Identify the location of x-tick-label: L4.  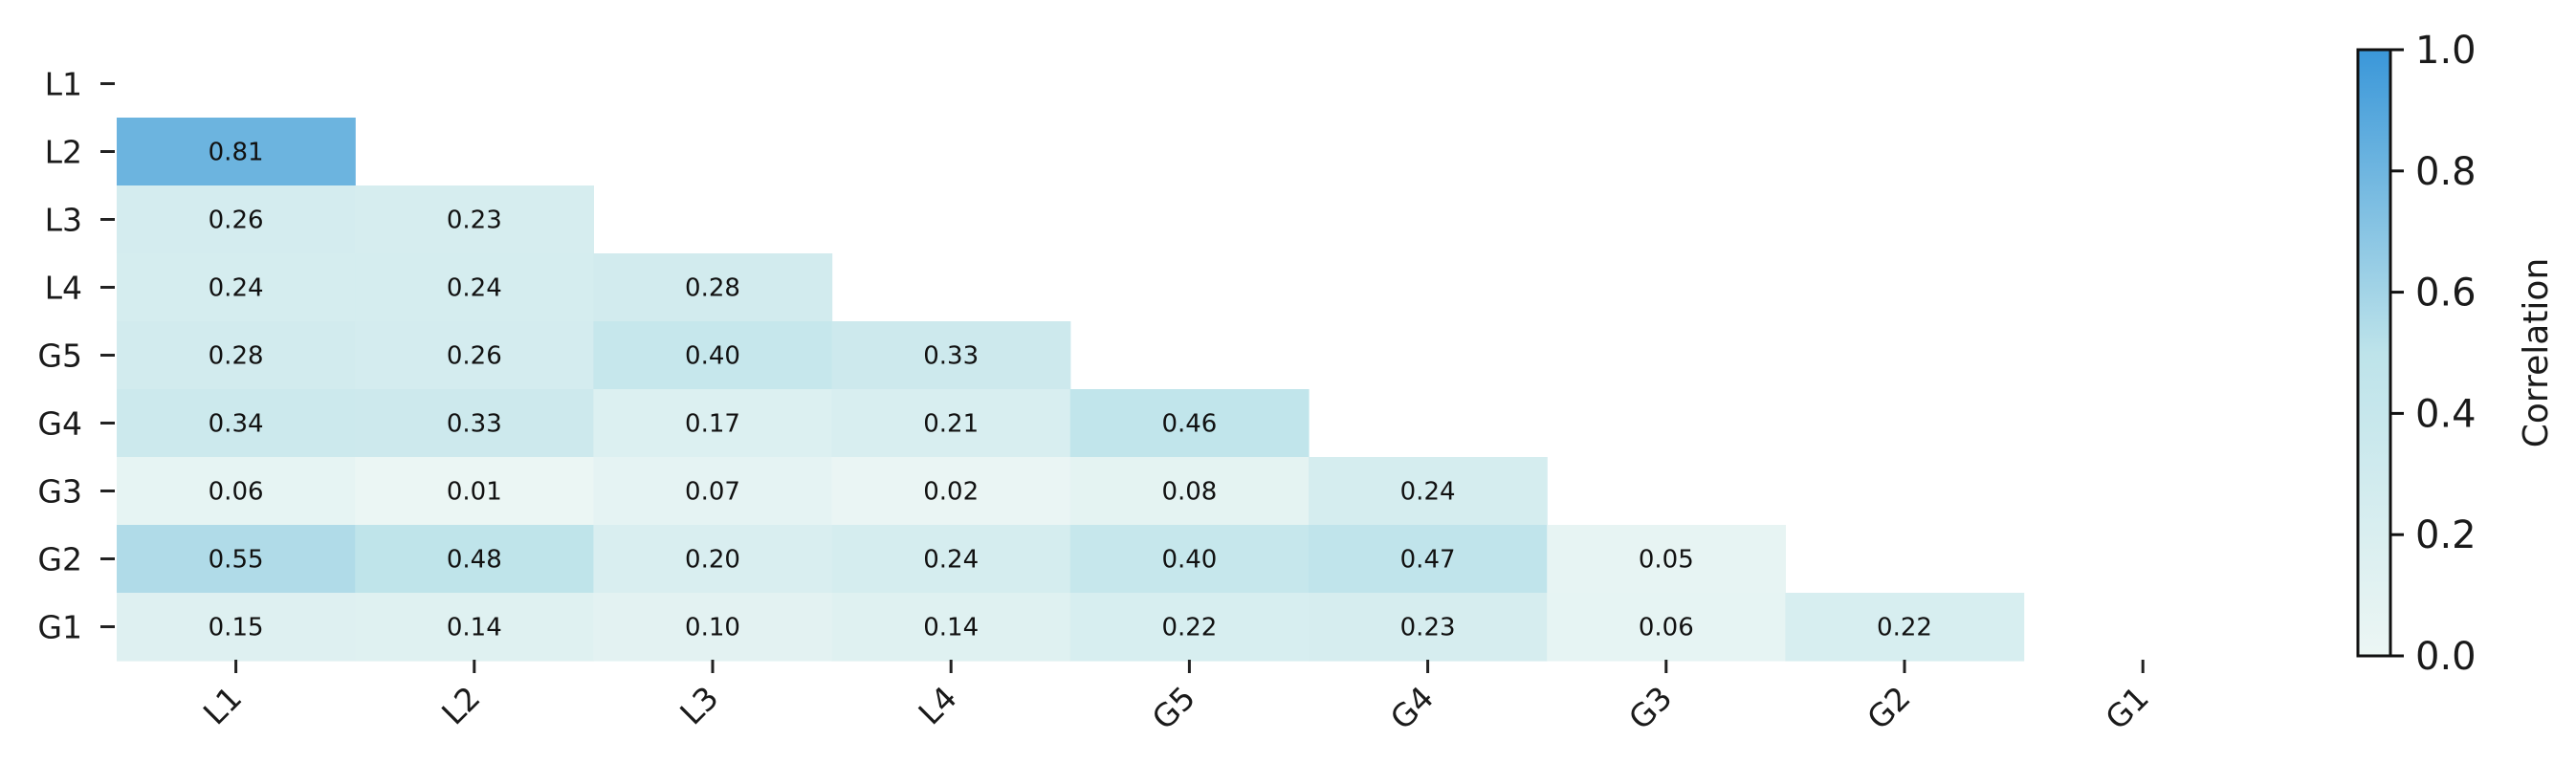
(937, 705).